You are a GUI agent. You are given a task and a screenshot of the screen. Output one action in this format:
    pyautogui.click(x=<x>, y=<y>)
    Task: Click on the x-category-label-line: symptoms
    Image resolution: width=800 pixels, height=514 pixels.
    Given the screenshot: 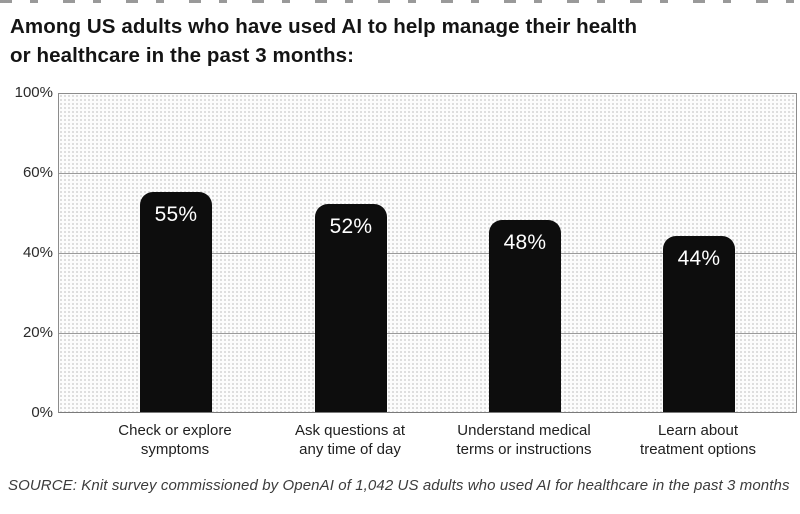 What is the action you would take?
    pyautogui.click(x=175, y=449)
    